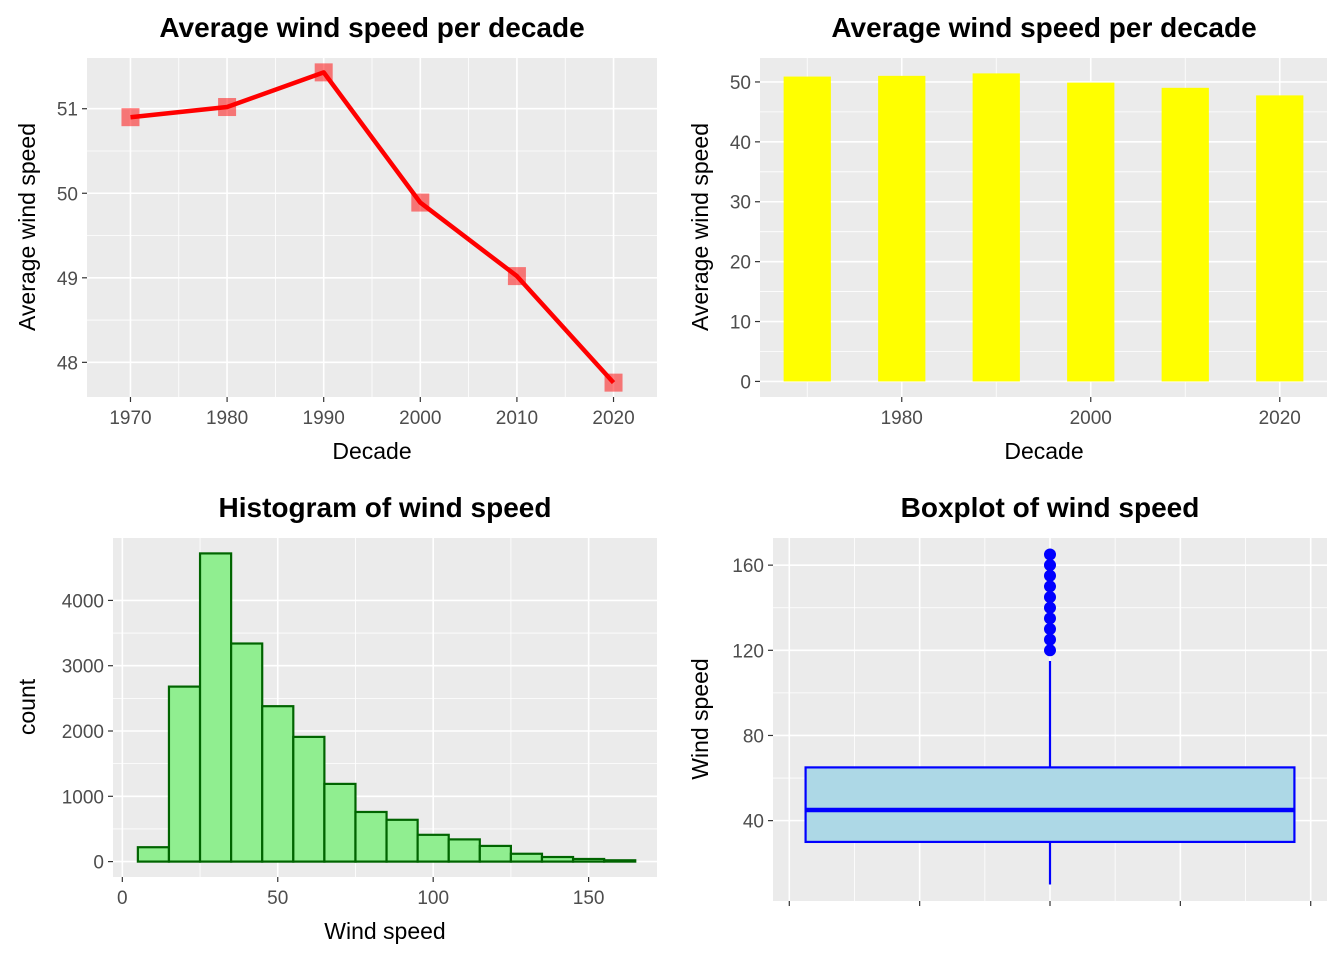 The width and height of the screenshot is (1344, 960). What do you see at coordinates (433, 898) in the screenshot?
I see `x-tick-label: 100` at bounding box center [433, 898].